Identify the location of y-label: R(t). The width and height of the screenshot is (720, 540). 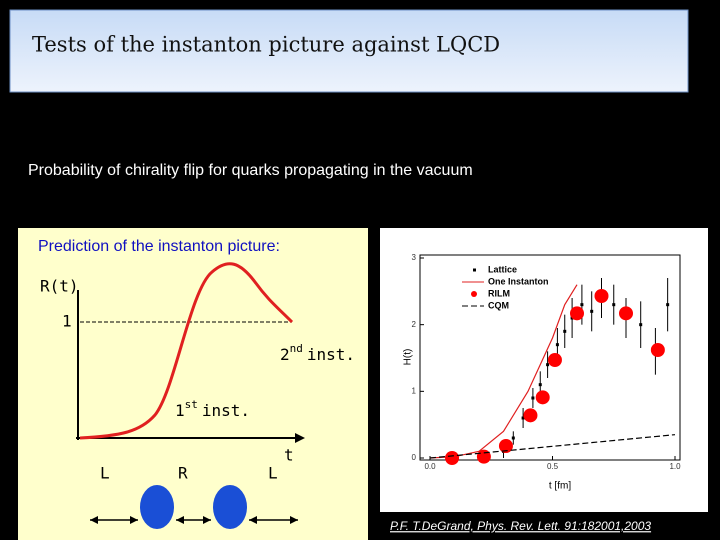
(59, 286).